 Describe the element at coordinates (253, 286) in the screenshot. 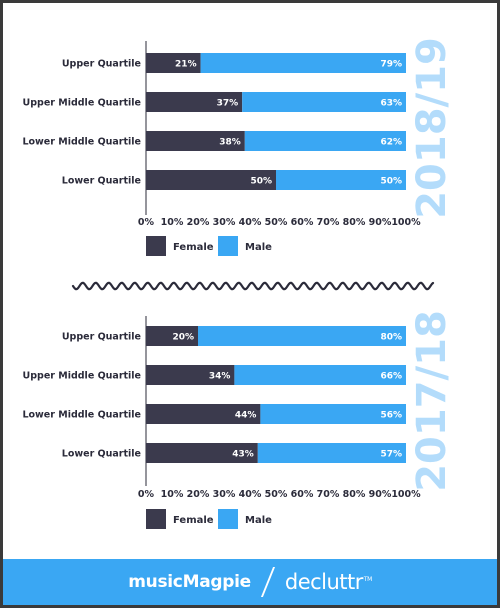

I see `wavy-divider` at that location.